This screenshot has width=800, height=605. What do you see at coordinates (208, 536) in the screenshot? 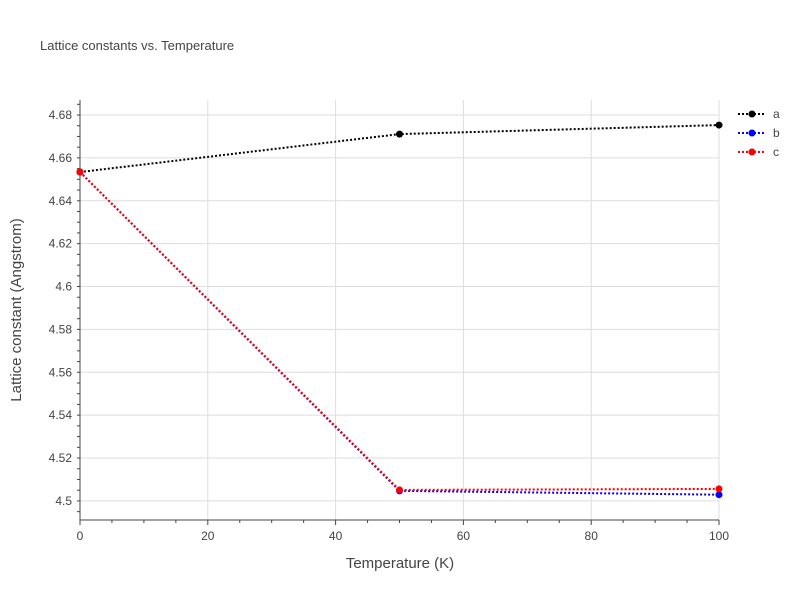
I see `x-tick-label: 20` at bounding box center [208, 536].